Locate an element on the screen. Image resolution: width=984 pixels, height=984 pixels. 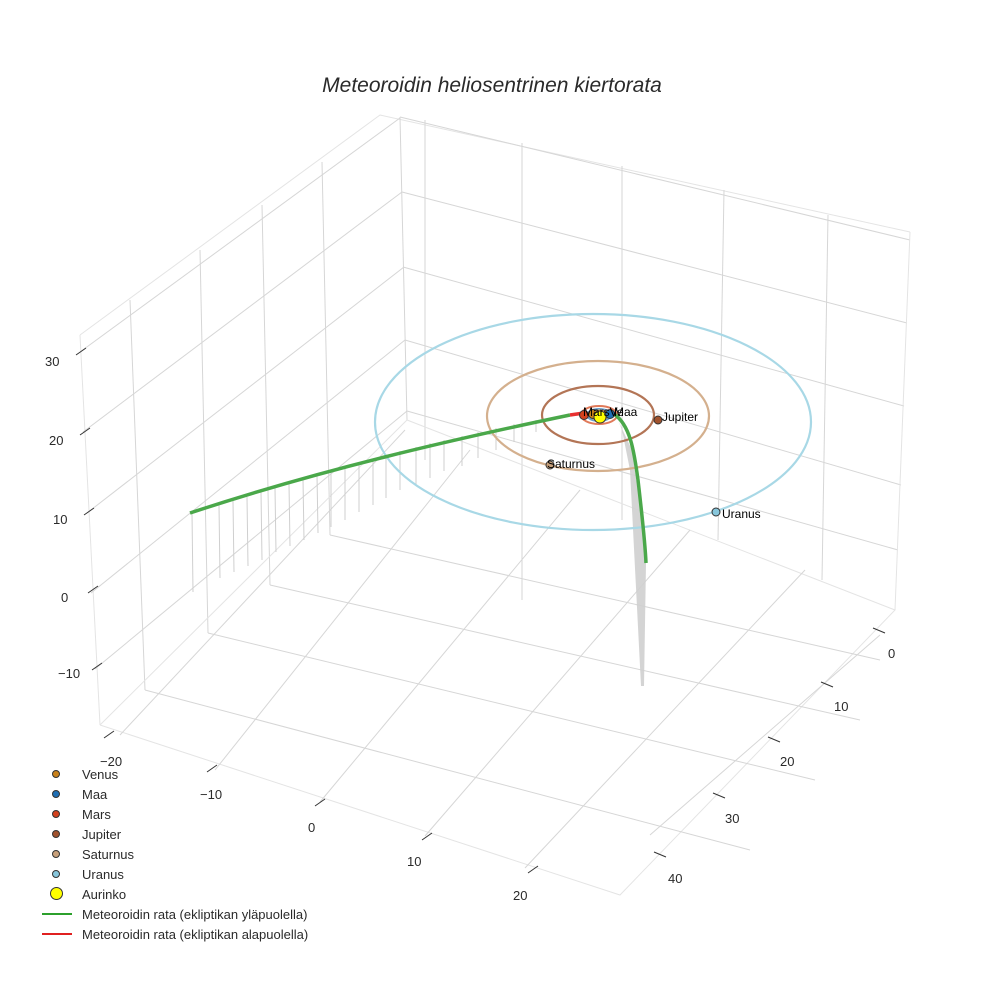
meteoroid-path-above is located at coordinates (380, 464).